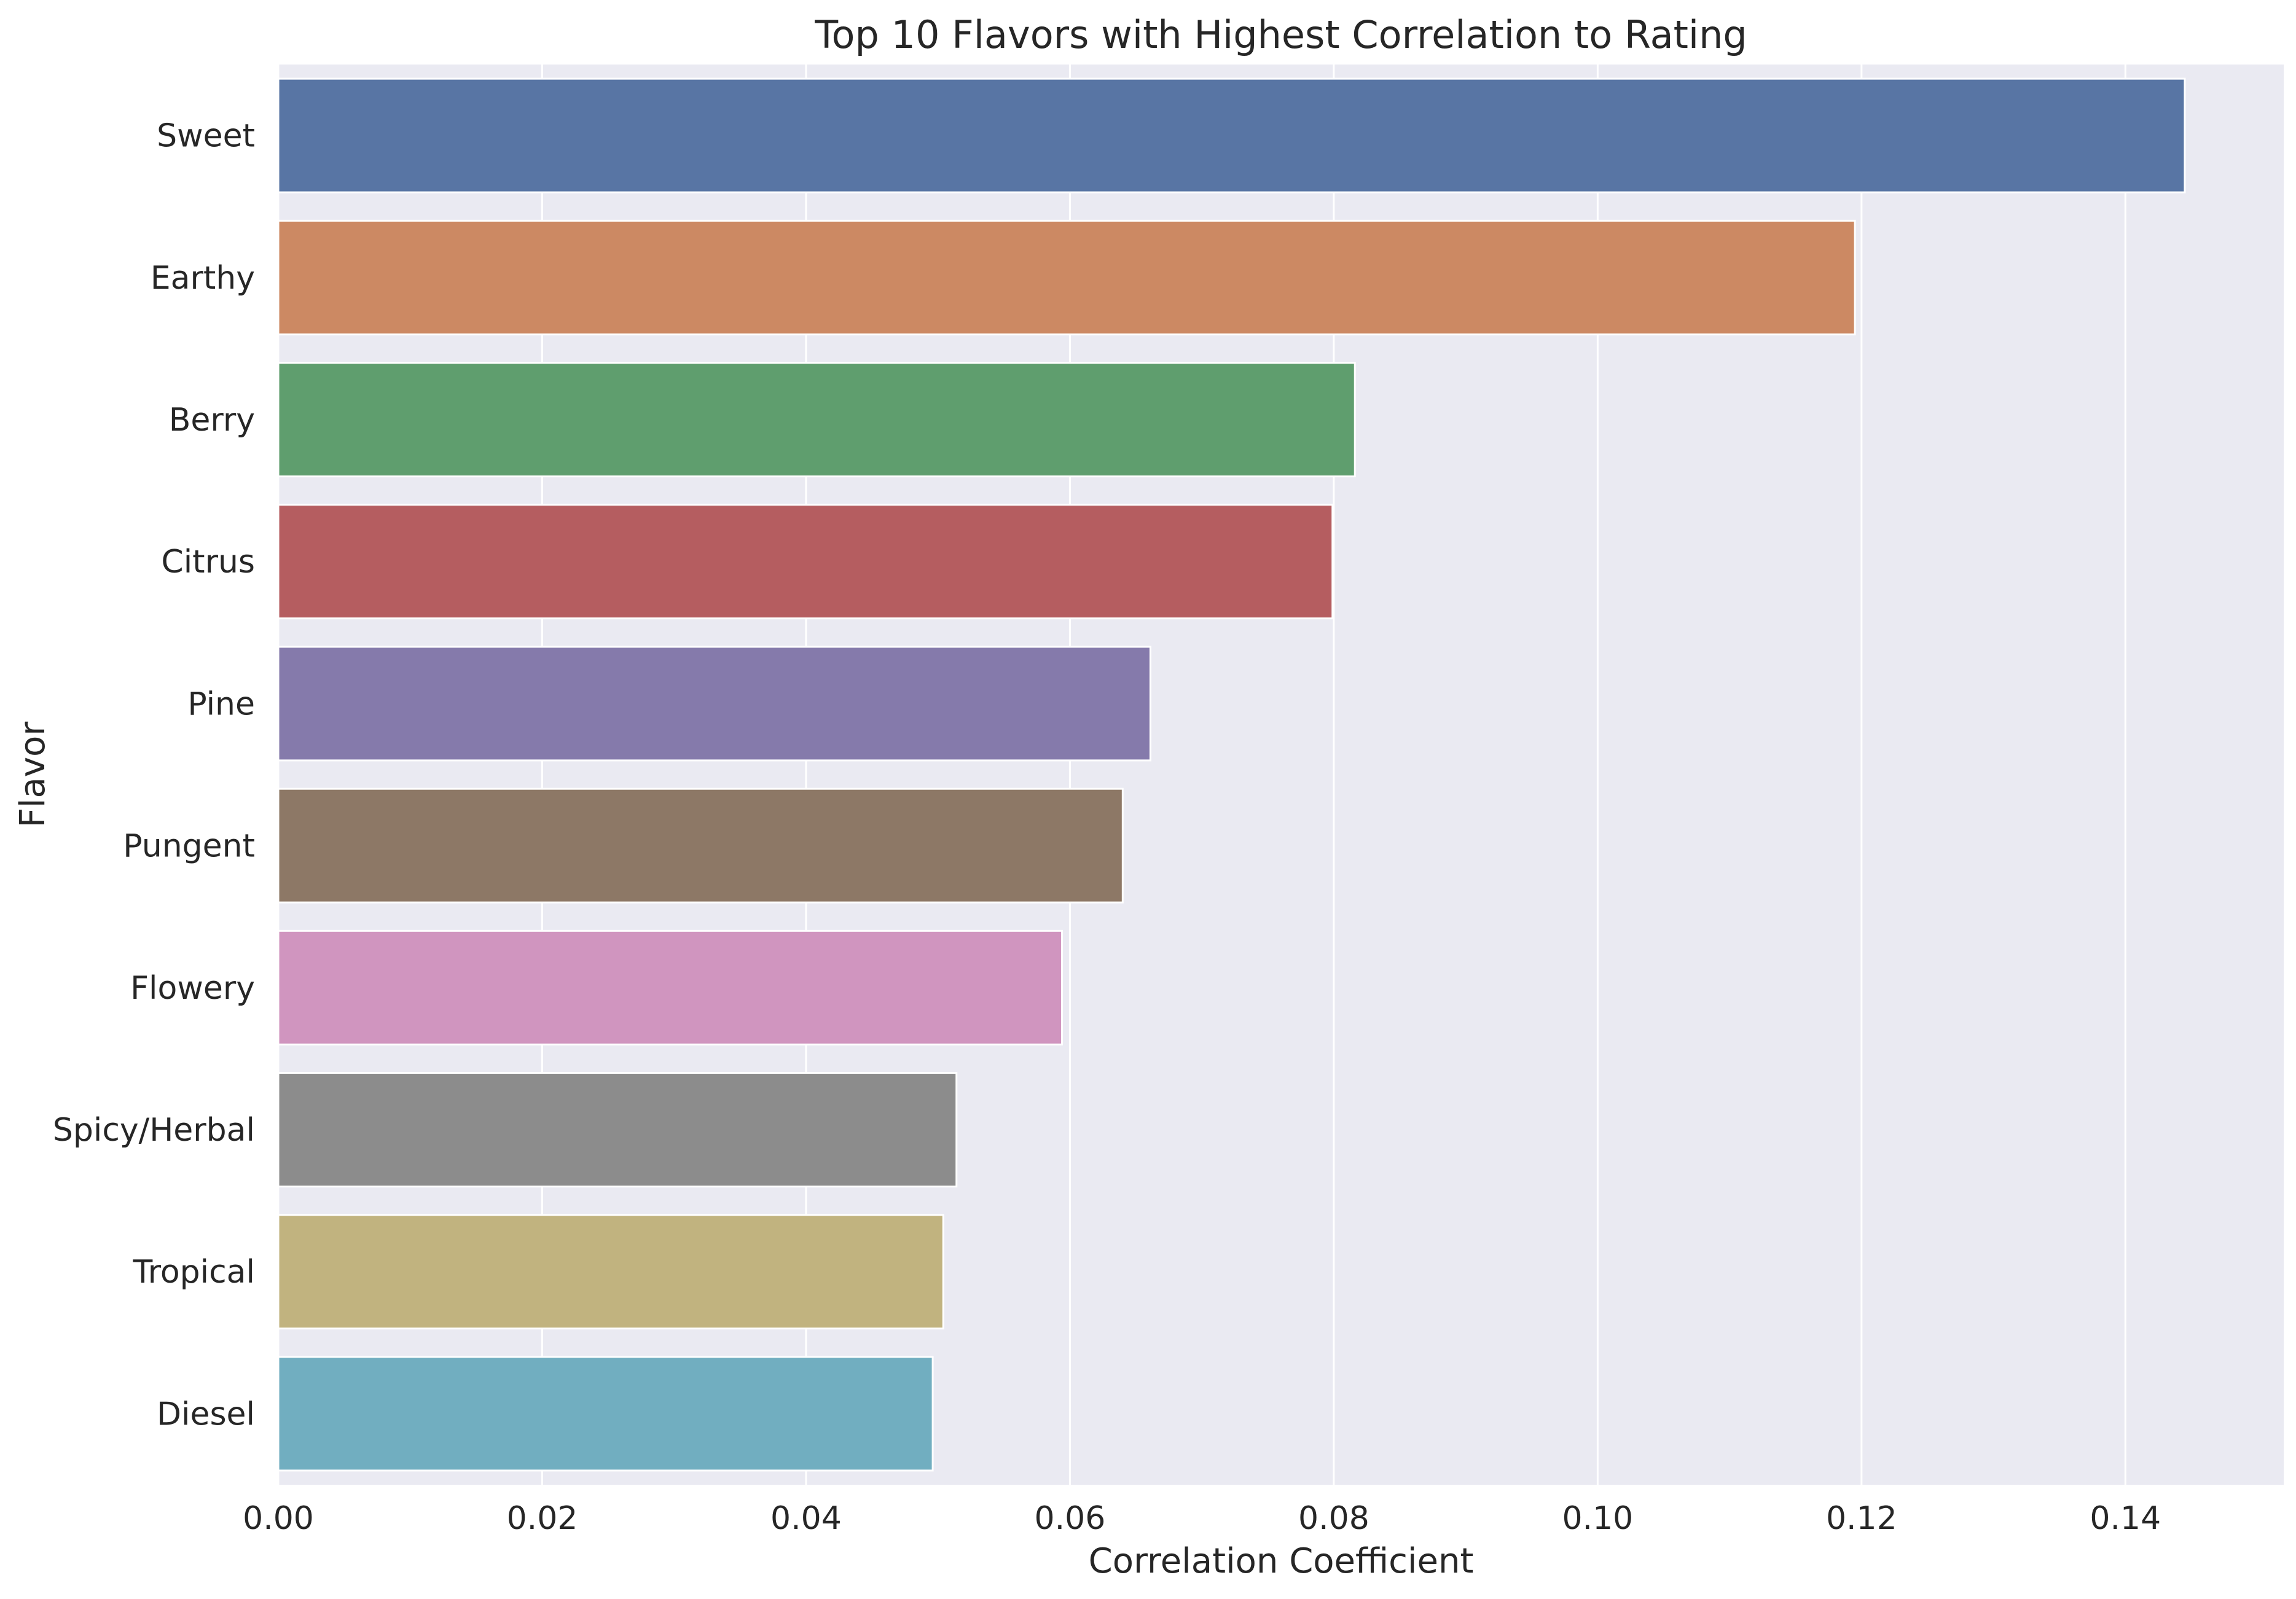  What do you see at coordinates (154, 1130) in the screenshot?
I see `y-tick-label: Spicy/Herbal` at bounding box center [154, 1130].